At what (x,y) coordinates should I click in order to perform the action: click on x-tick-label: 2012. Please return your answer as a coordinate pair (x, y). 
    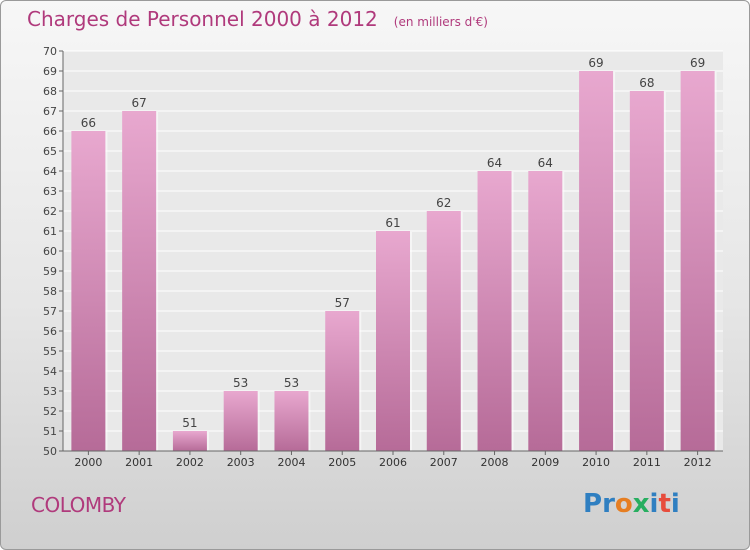
    Looking at the image, I should click on (698, 462).